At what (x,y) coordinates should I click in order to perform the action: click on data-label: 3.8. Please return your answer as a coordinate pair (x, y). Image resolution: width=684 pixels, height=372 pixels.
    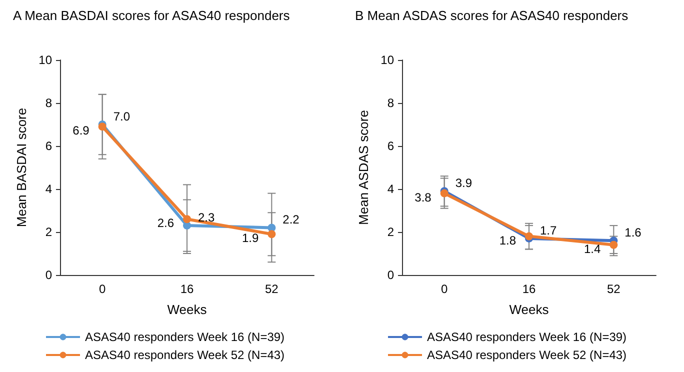
    Looking at the image, I should click on (423, 197).